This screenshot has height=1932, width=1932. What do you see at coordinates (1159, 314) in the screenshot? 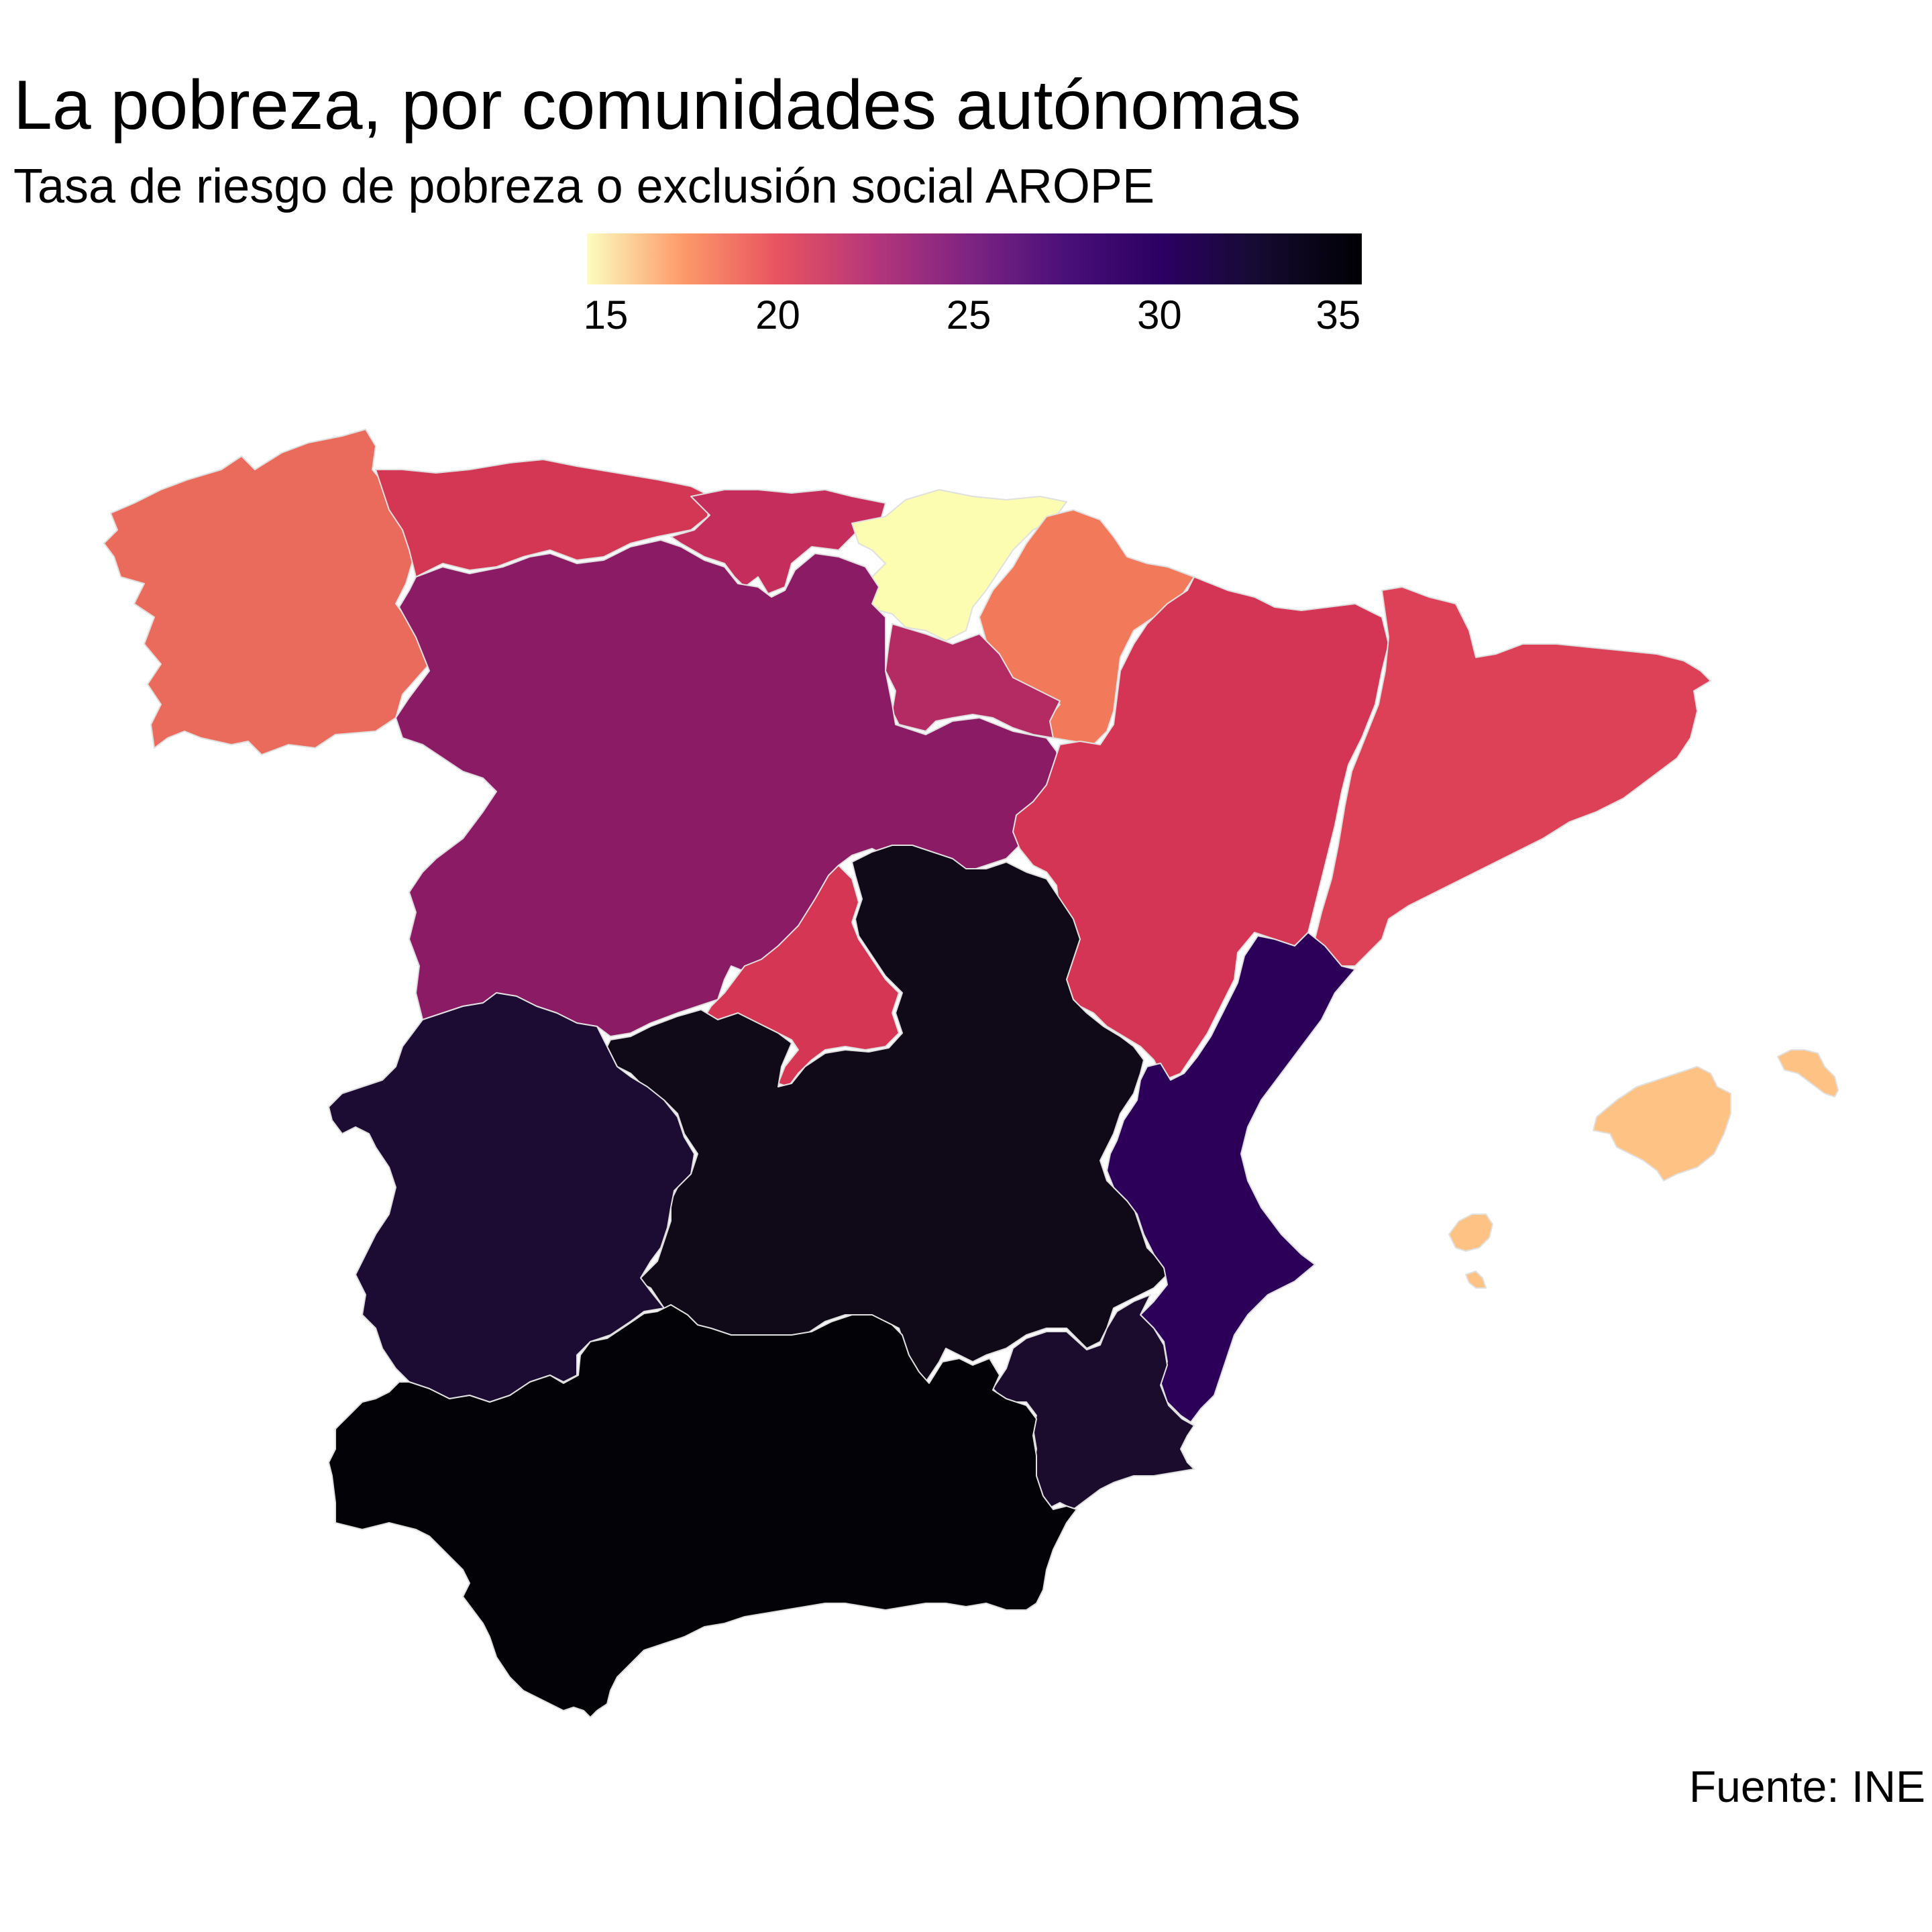
I see `legend-tick: 30` at bounding box center [1159, 314].